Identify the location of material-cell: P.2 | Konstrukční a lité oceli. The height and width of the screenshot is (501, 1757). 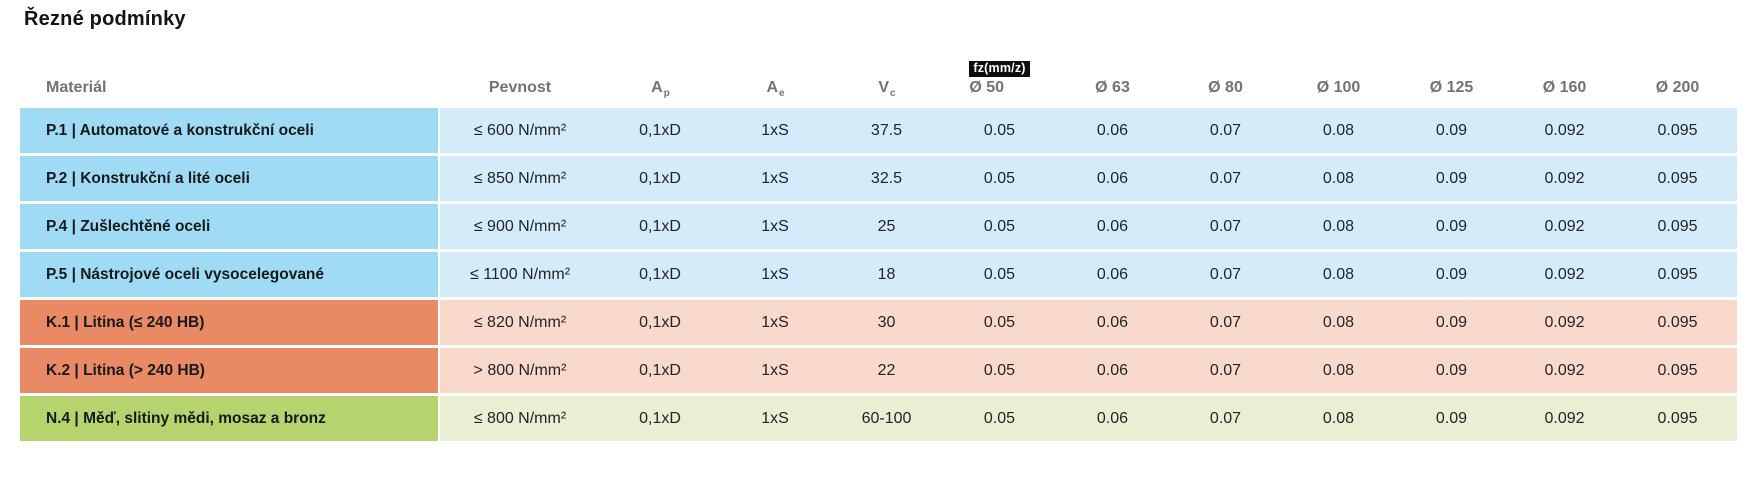
(230, 178).